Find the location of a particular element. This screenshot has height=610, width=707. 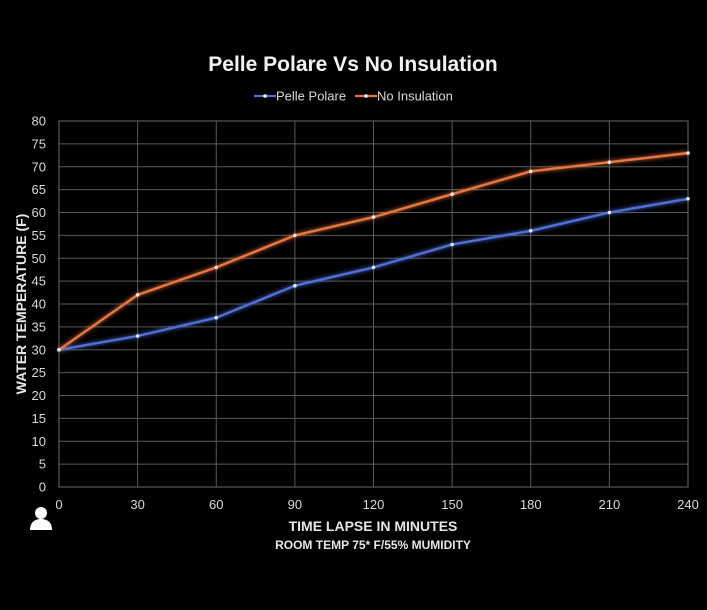

y-tick-label: 65 is located at coordinates (39, 189).